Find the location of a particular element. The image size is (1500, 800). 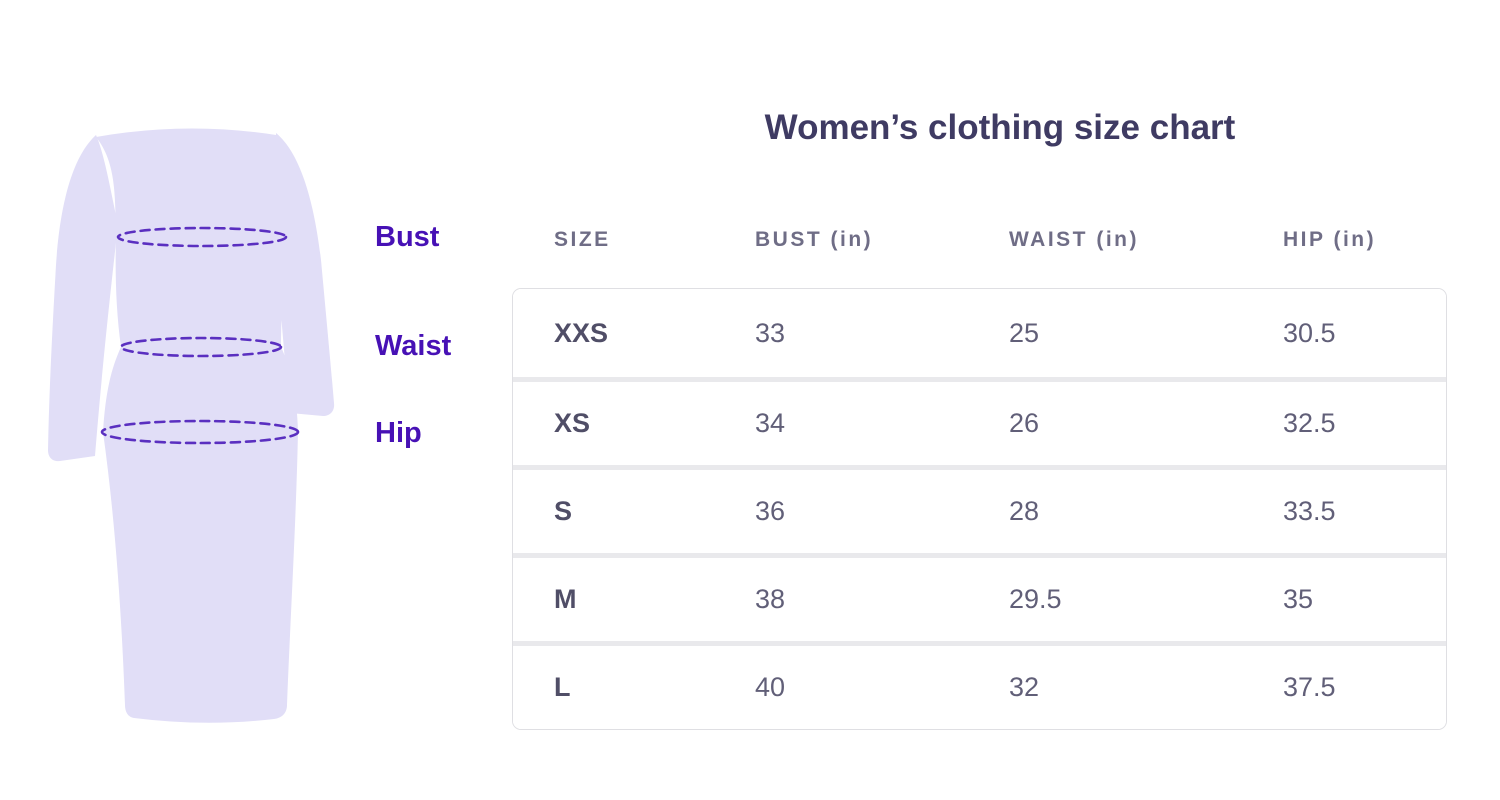

waist-measure-ring is located at coordinates (201, 347).